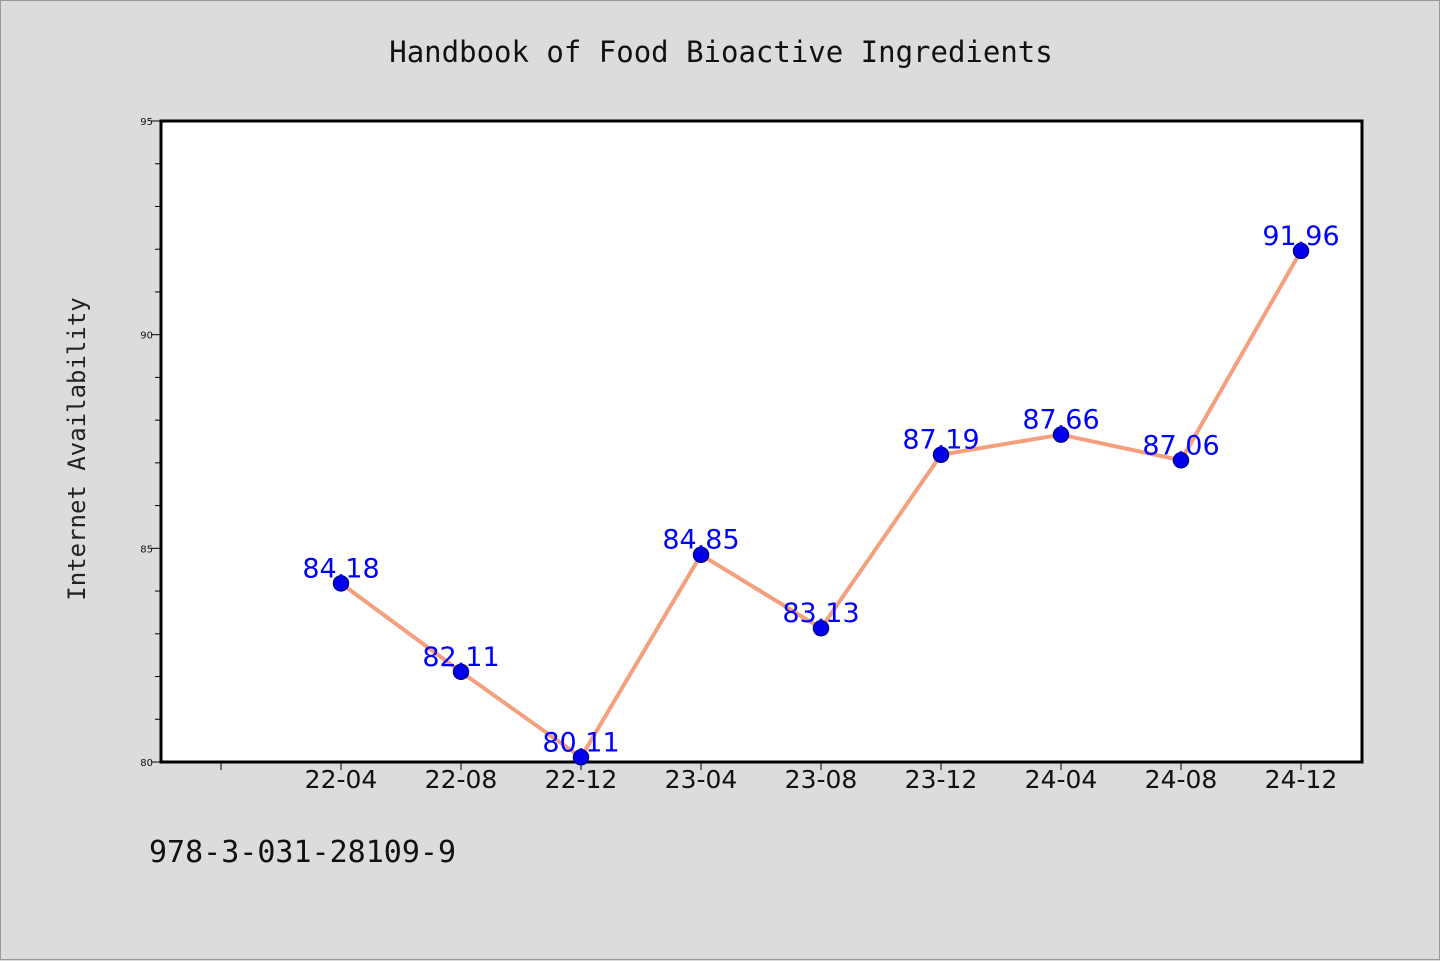  What do you see at coordinates (460, 657) in the screenshot?
I see `data-label: 82.11` at bounding box center [460, 657].